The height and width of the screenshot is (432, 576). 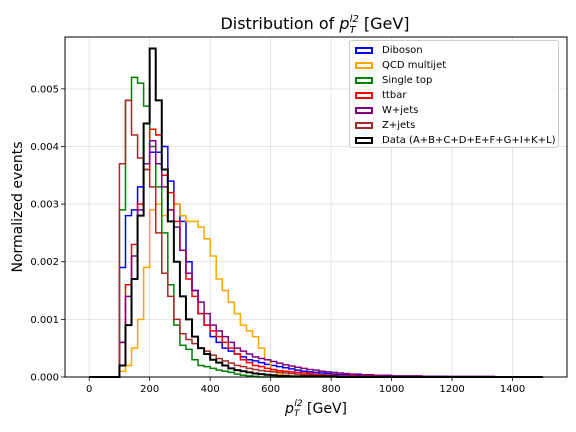 I want to click on legend-item: W+jets, so click(x=456, y=110).